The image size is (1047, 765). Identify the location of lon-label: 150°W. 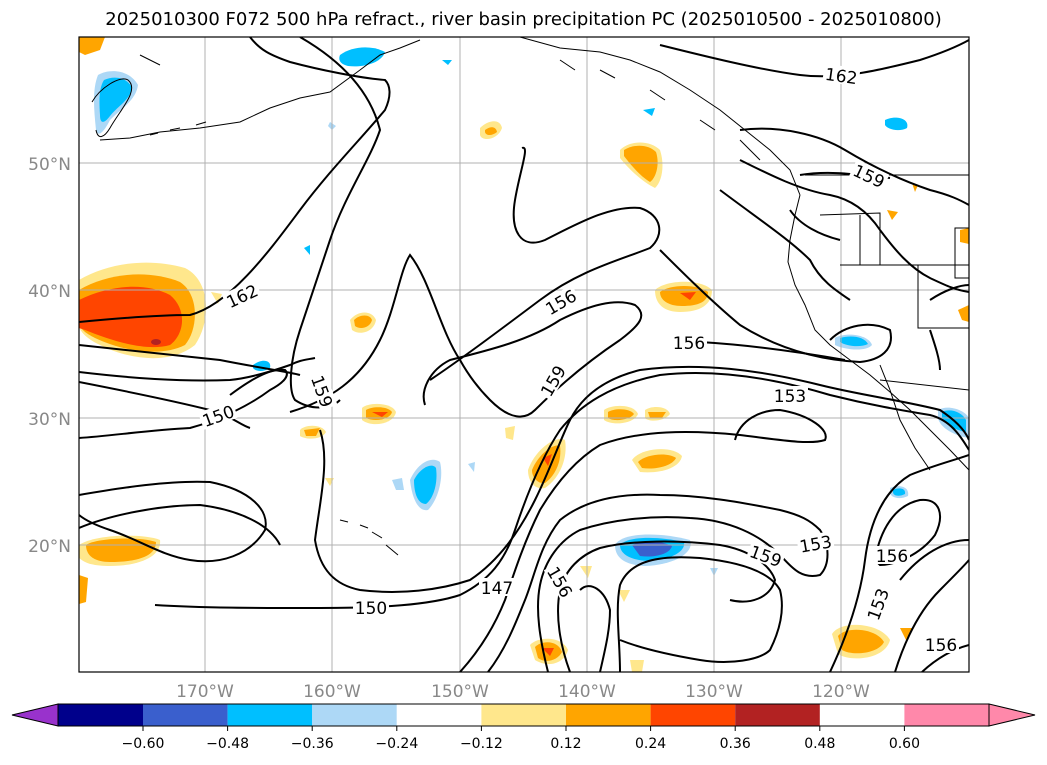
(460, 692).